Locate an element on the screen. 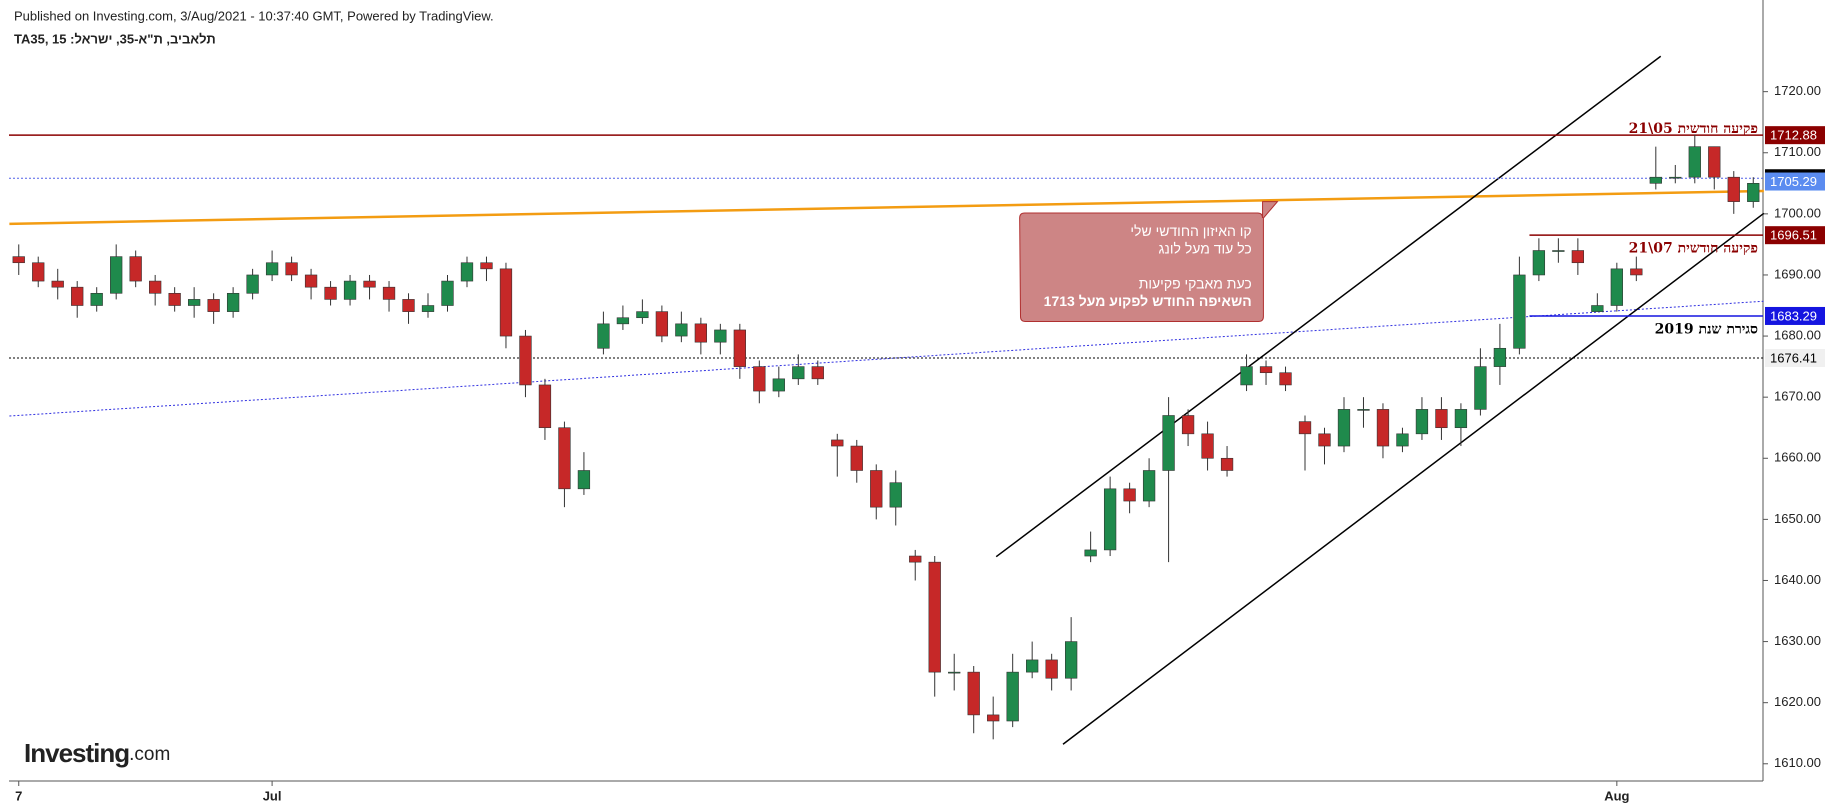 Image resolution: width=1833 pixels, height=810 pixels. y-tick-label: 1690.00 is located at coordinates (1797, 273).